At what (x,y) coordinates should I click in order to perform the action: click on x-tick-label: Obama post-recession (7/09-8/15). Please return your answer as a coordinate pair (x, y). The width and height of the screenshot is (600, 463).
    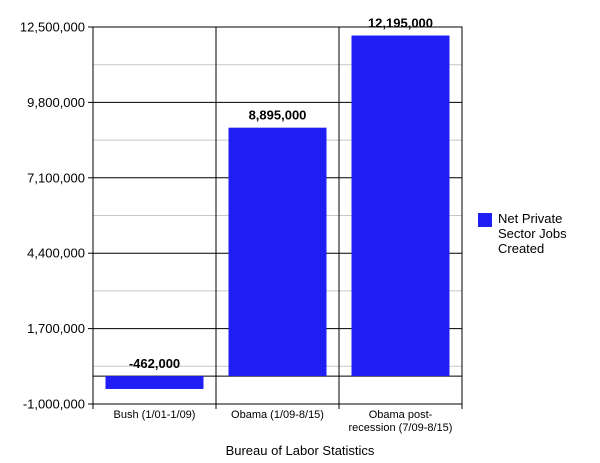
    Looking at the image, I should click on (401, 421).